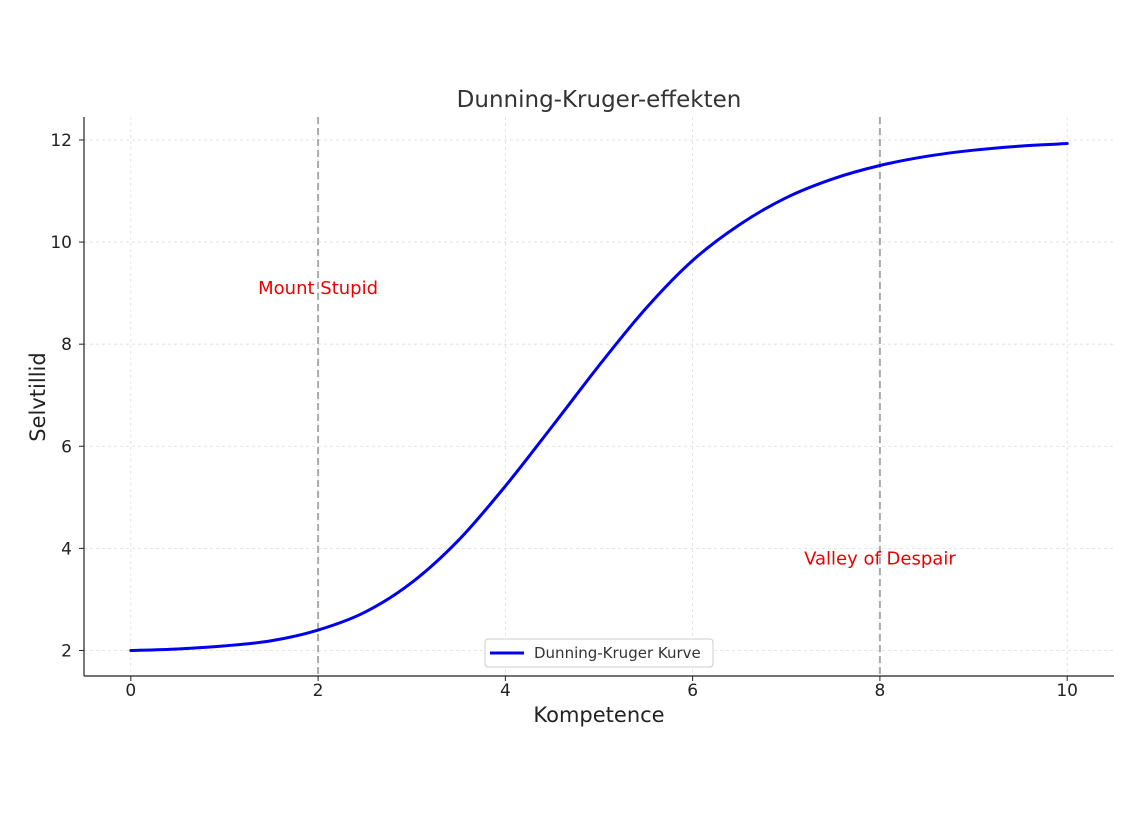  What do you see at coordinates (505, 691) in the screenshot?
I see `x-tick-label: 4` at bounding box center [505, 691].